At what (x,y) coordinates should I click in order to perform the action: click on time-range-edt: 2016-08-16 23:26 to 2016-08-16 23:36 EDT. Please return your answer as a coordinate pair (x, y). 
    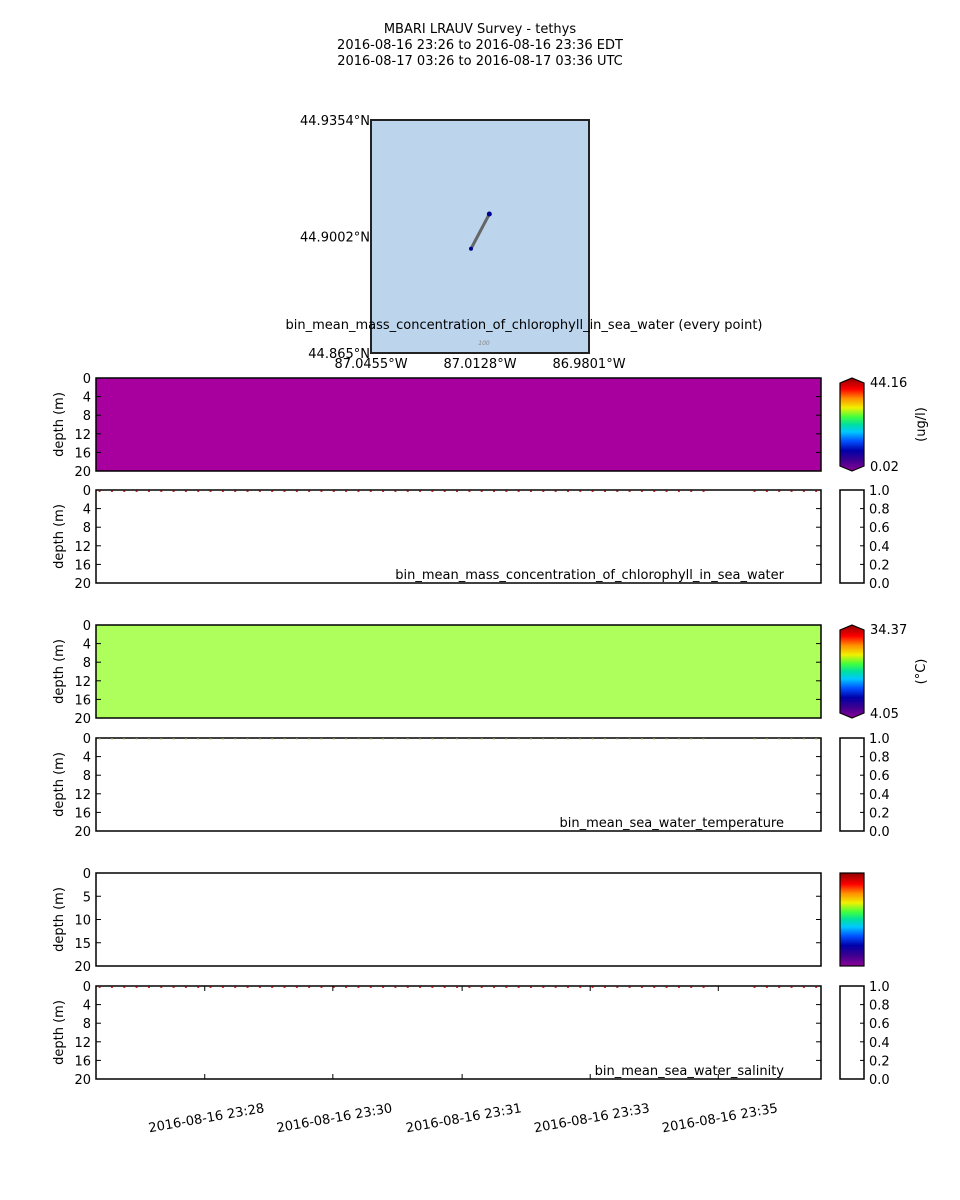
    Looking at the image, I should click on (480, 45).